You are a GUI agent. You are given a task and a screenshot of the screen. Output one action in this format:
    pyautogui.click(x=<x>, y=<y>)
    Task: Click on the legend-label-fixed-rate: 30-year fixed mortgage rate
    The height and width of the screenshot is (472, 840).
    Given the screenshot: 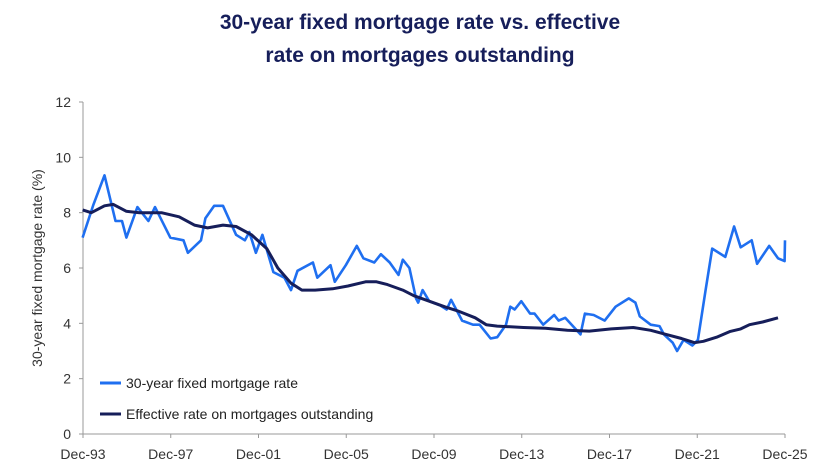 What is the action you would take?
    pyautogui.click(x=212, y=383)
    